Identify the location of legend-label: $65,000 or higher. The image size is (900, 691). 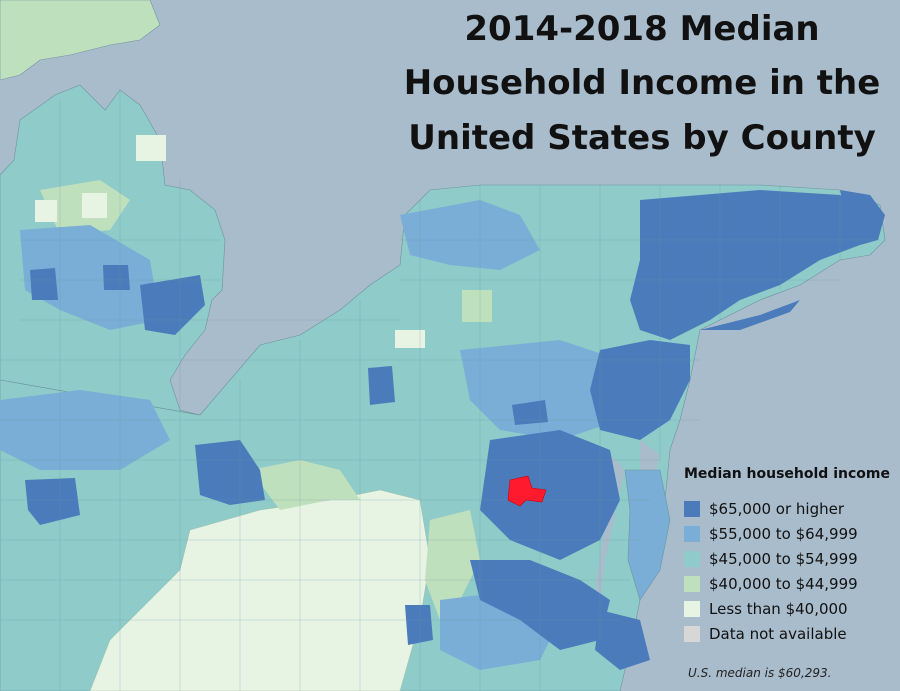
(777, 508).